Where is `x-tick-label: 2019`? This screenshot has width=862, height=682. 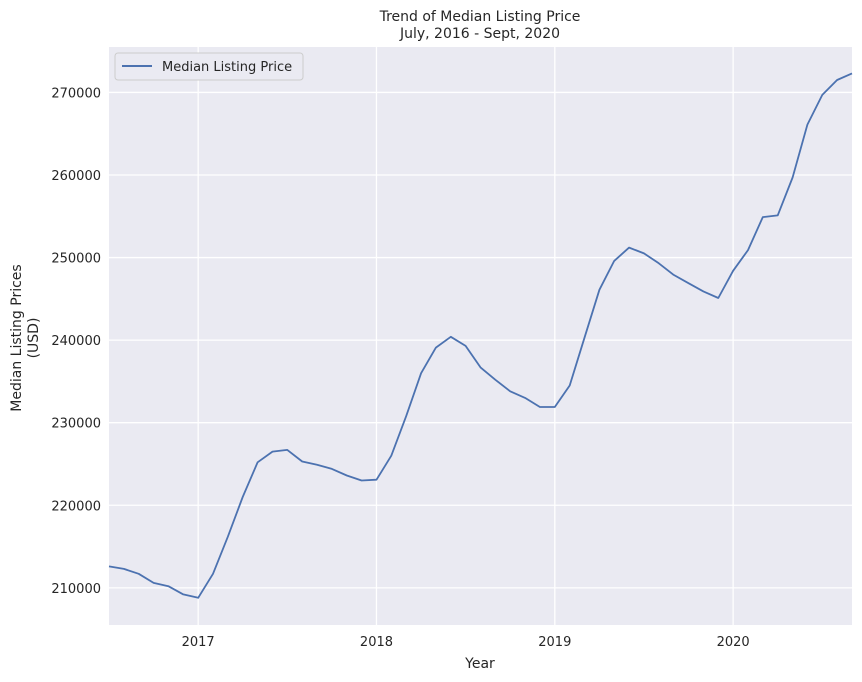 x-tick-label: 2019 is located at coordinates (554, 642).